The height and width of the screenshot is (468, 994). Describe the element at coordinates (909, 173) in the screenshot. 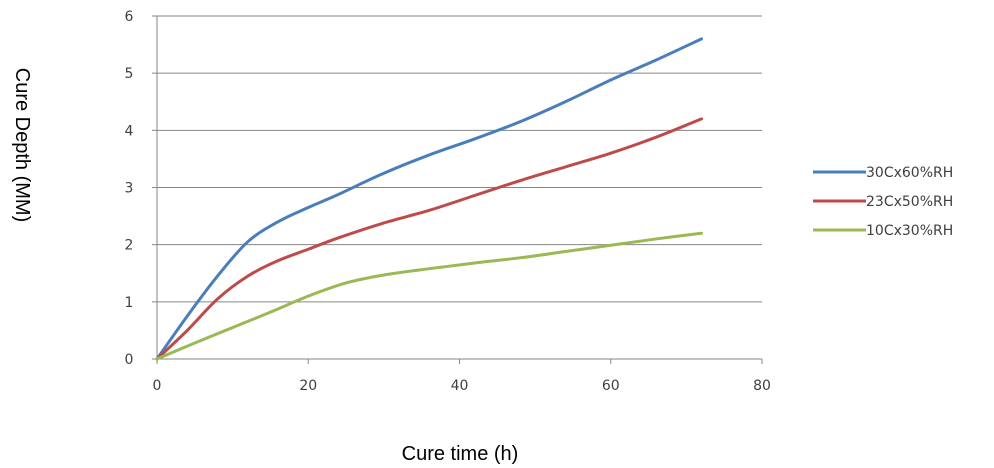

I see `legend-label-1: 30Cx60%RH` at that location.